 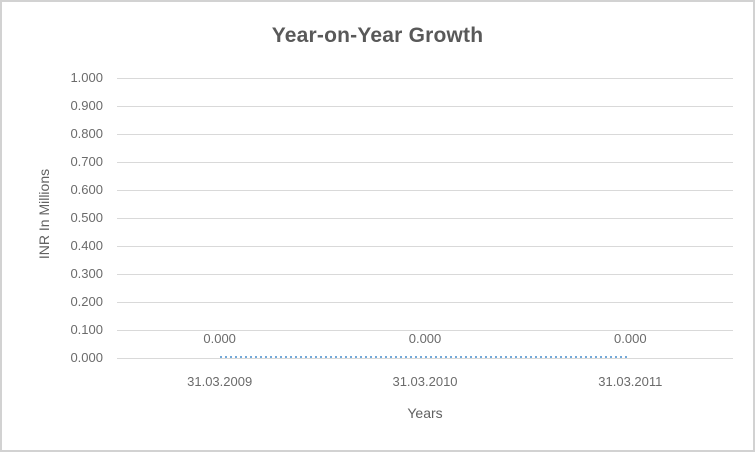 What do you see at coordinates (220, 381) in the screenshot?
I see `x-axis-category-label: 31.03.2009` at bounding box center [220, 381].